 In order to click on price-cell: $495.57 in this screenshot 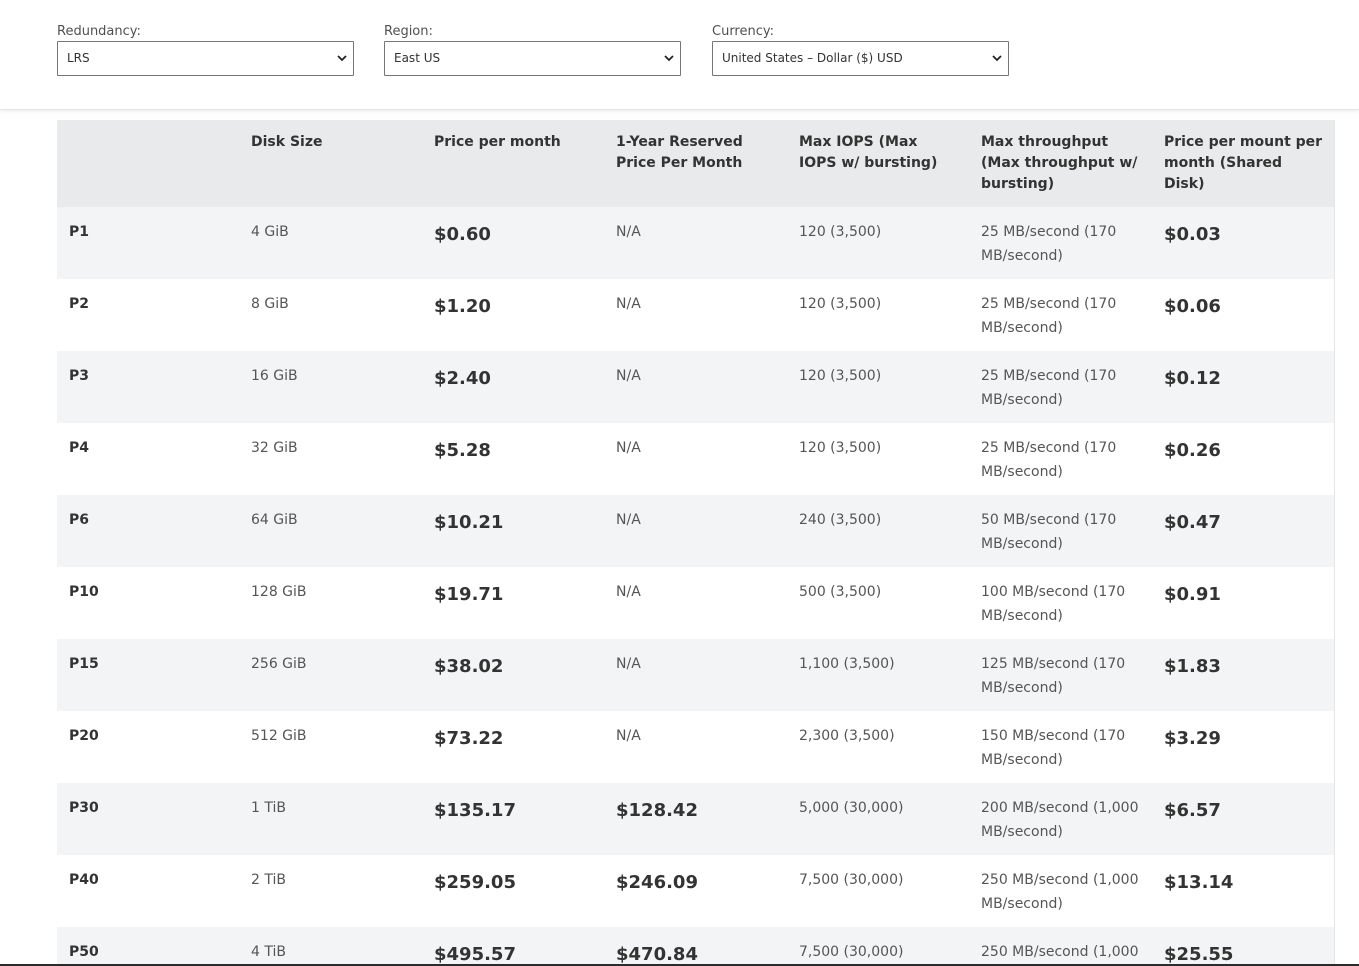, I will do `click(475, 954)`.